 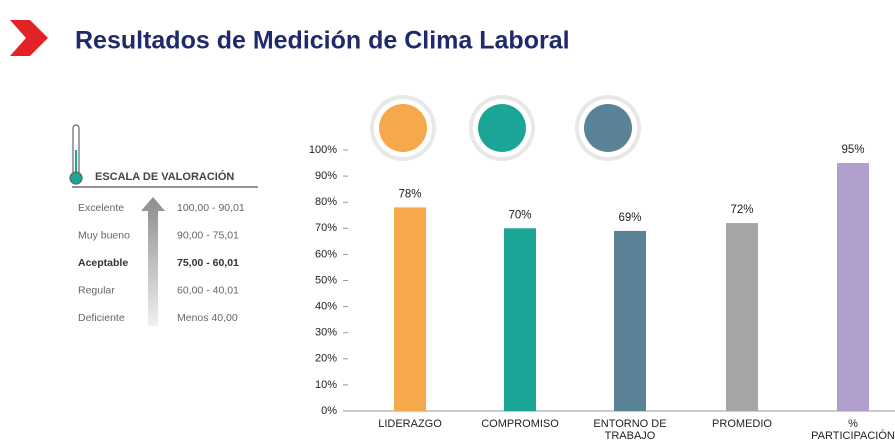 What do you see at coordinates (409, 194) in the screenshot?
I see `value-label: 78%` at bounding box center [409, 194].